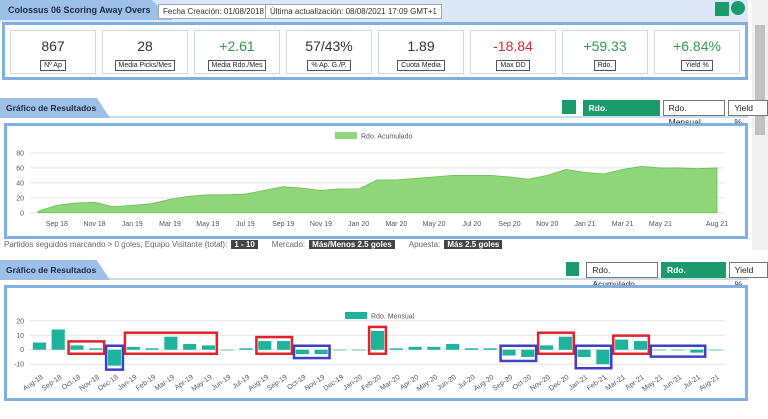 The image size is (768, 419). Describe the element at coordinates (616, 383) in the screenshot. I see `x-tick-label: Mar-21` at that location.